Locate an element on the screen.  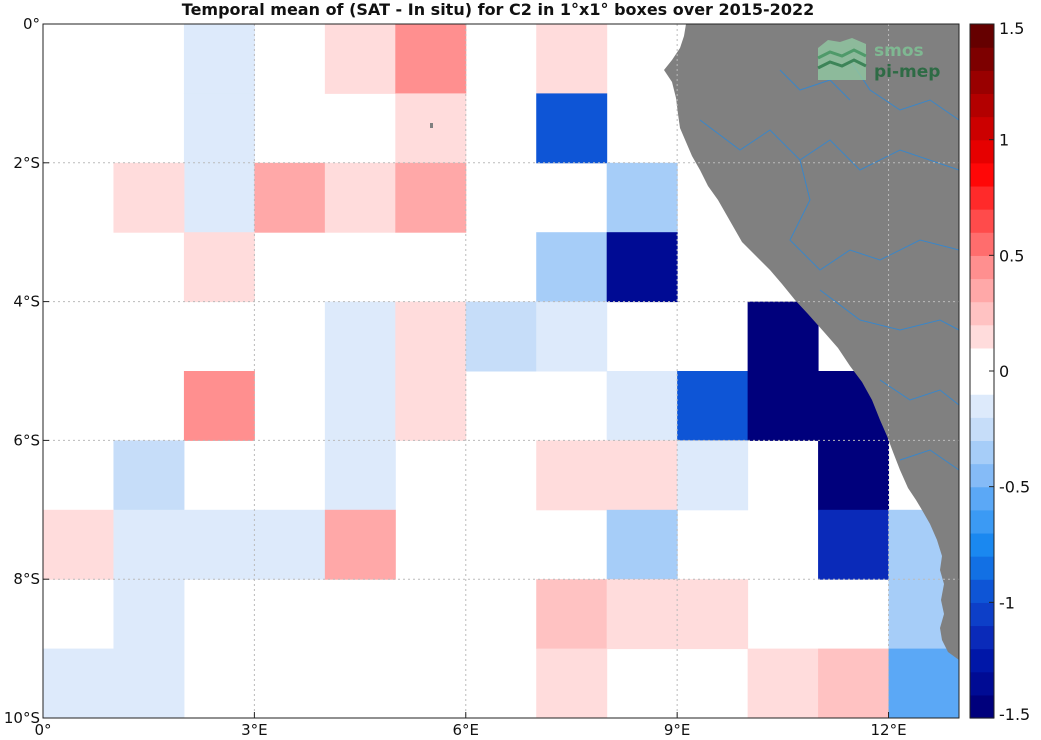
colorbar-segments is located at coordinates (982, 371).